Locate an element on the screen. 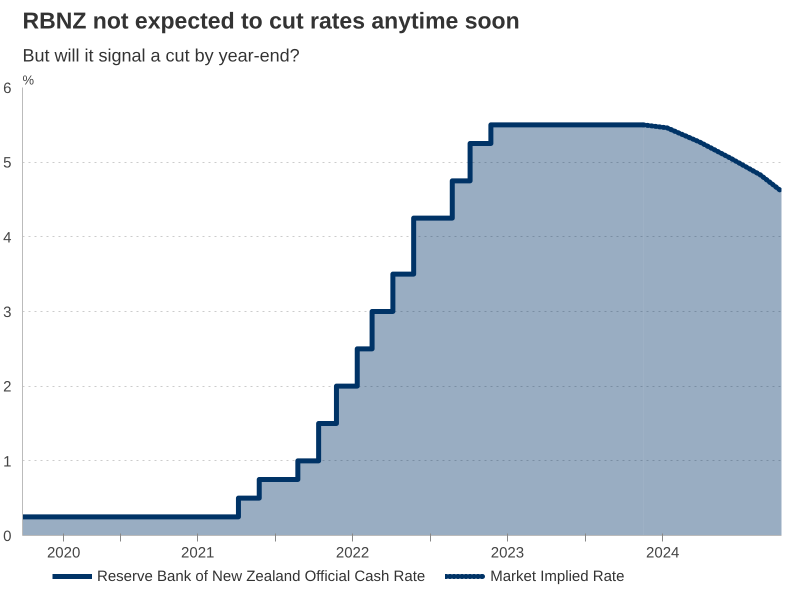  y-tick-label: 3 is located at coordinates (7, 312).